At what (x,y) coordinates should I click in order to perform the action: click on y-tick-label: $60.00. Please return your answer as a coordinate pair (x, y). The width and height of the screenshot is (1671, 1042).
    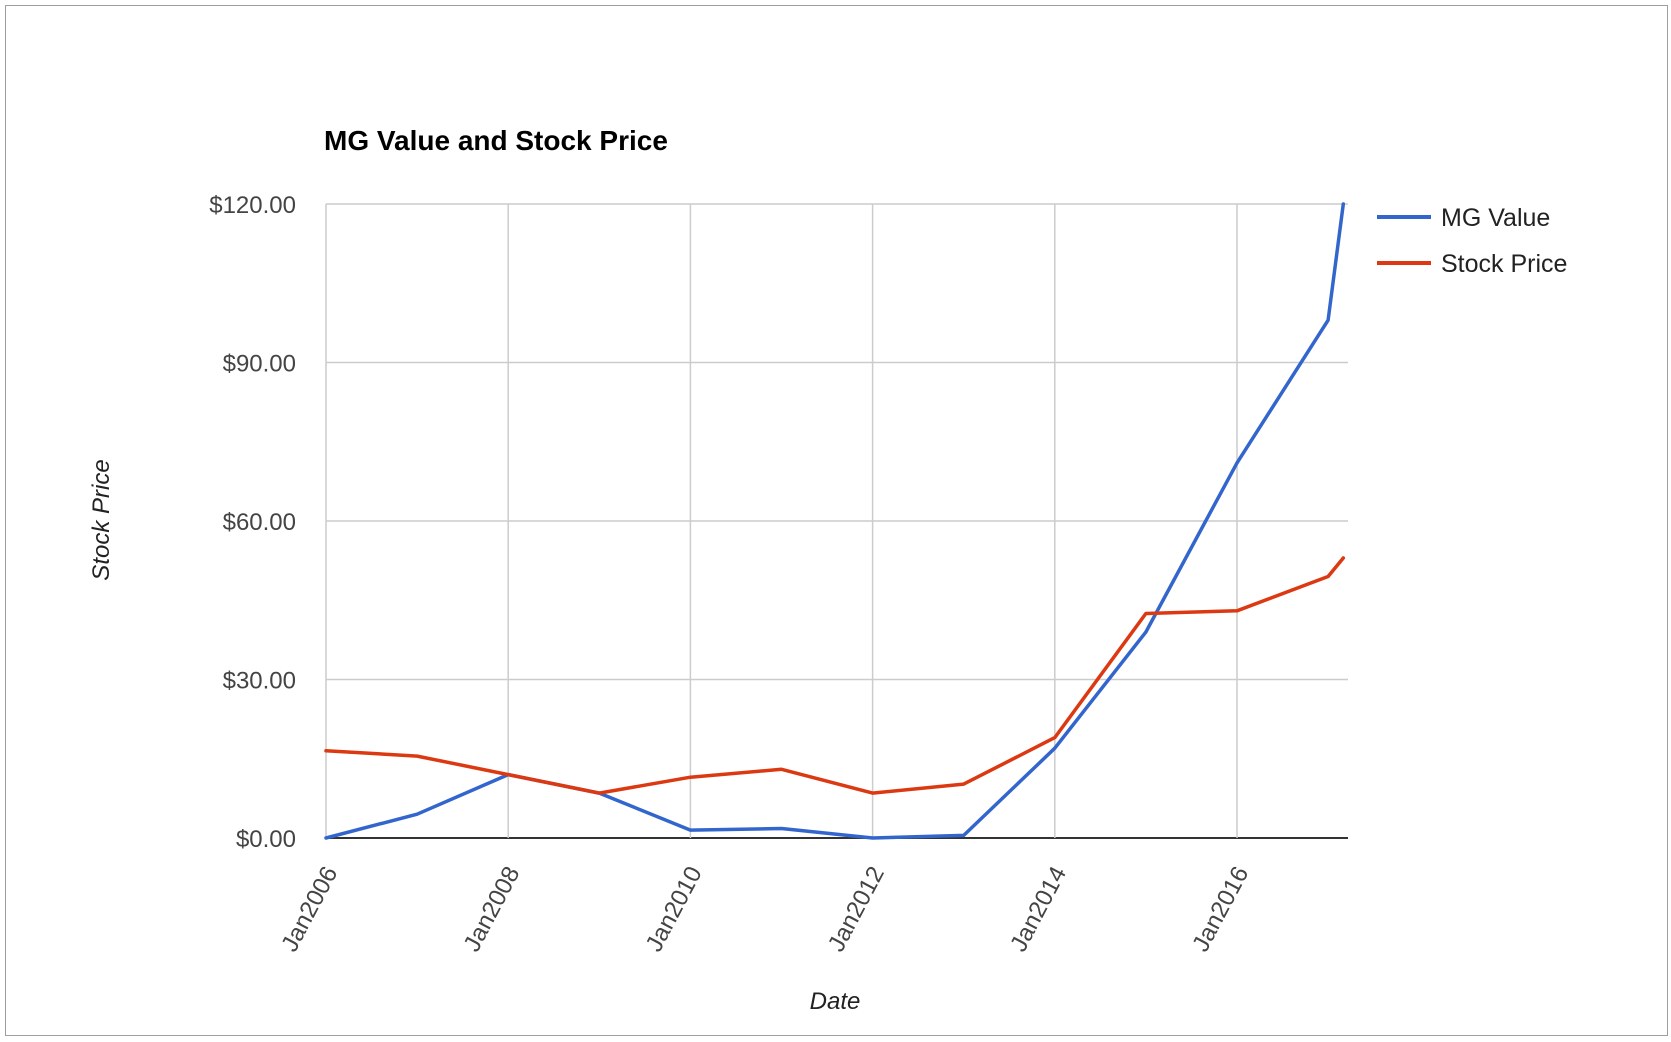
    Looking at the image, I should click on (259, 522).